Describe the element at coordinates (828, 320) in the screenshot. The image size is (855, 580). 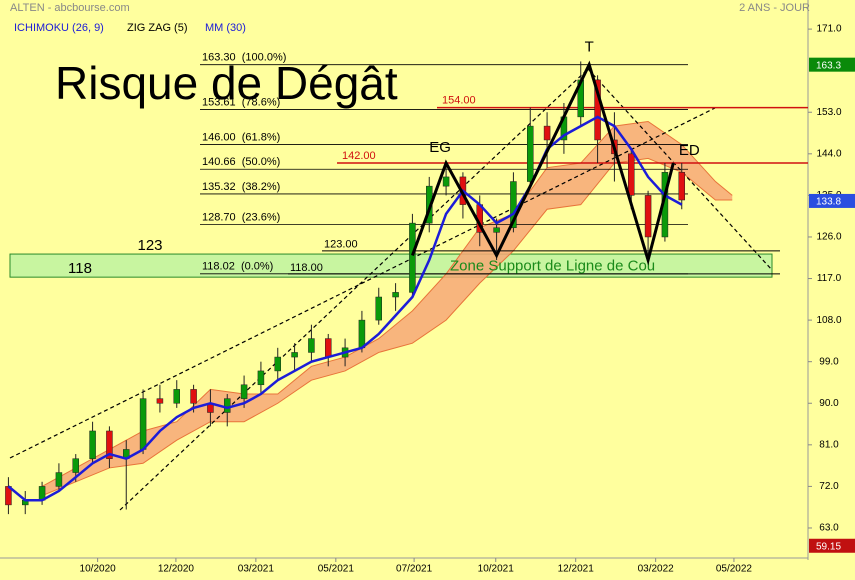
I see `y-tick-label: 108.0` at that location.